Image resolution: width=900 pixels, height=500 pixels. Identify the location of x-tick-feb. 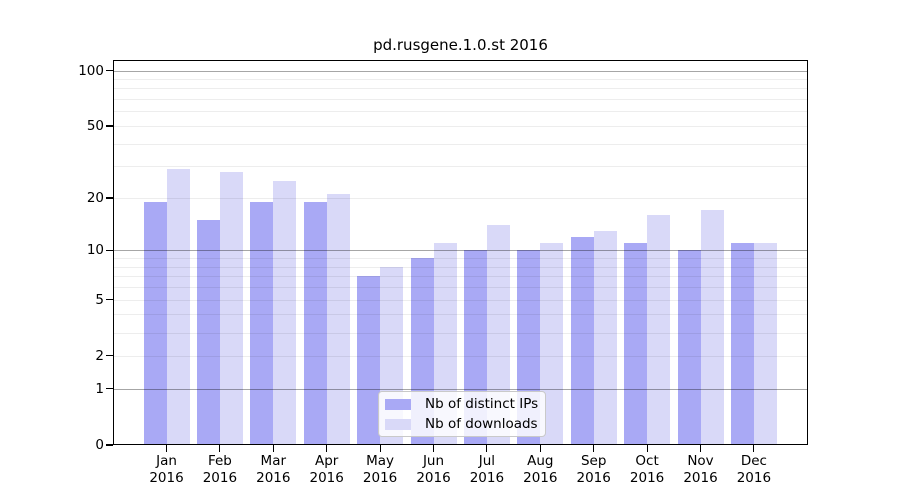
(220, 448).